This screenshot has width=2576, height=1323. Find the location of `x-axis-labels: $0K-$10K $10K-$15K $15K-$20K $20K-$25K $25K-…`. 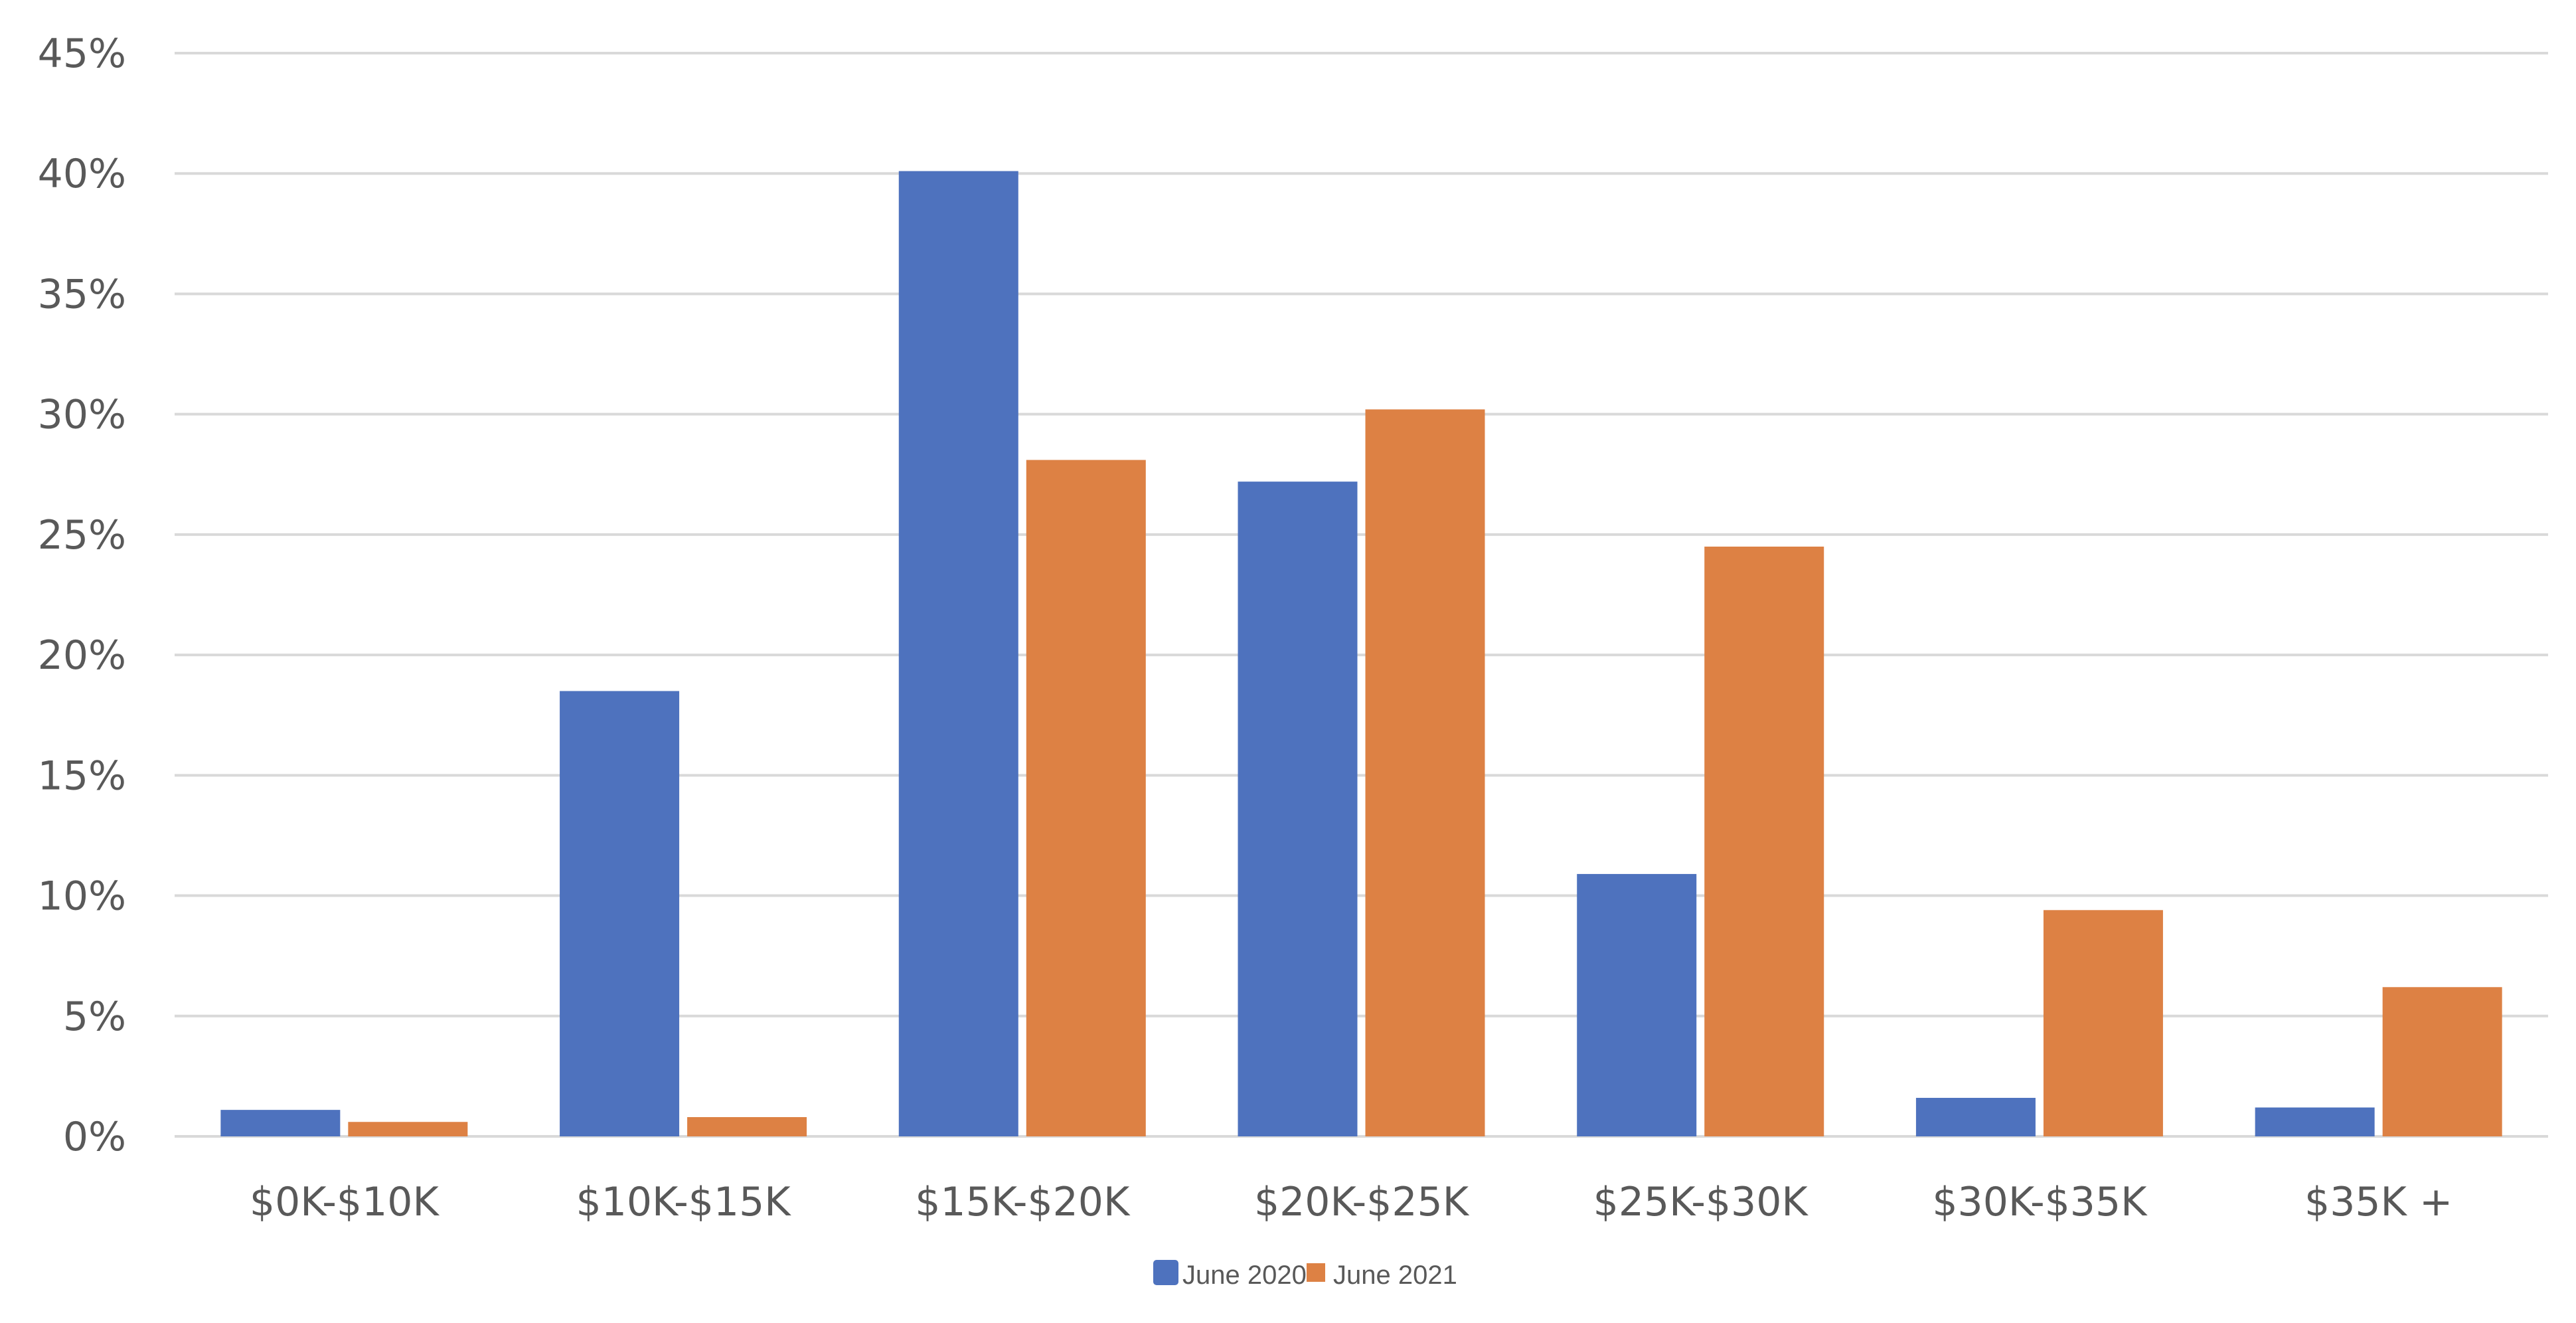

x-axis-labels: $0K-$10K $10K-$15K $15K-$20K $20K-$25K $25K-… is located at coordinates (1351, 1202).